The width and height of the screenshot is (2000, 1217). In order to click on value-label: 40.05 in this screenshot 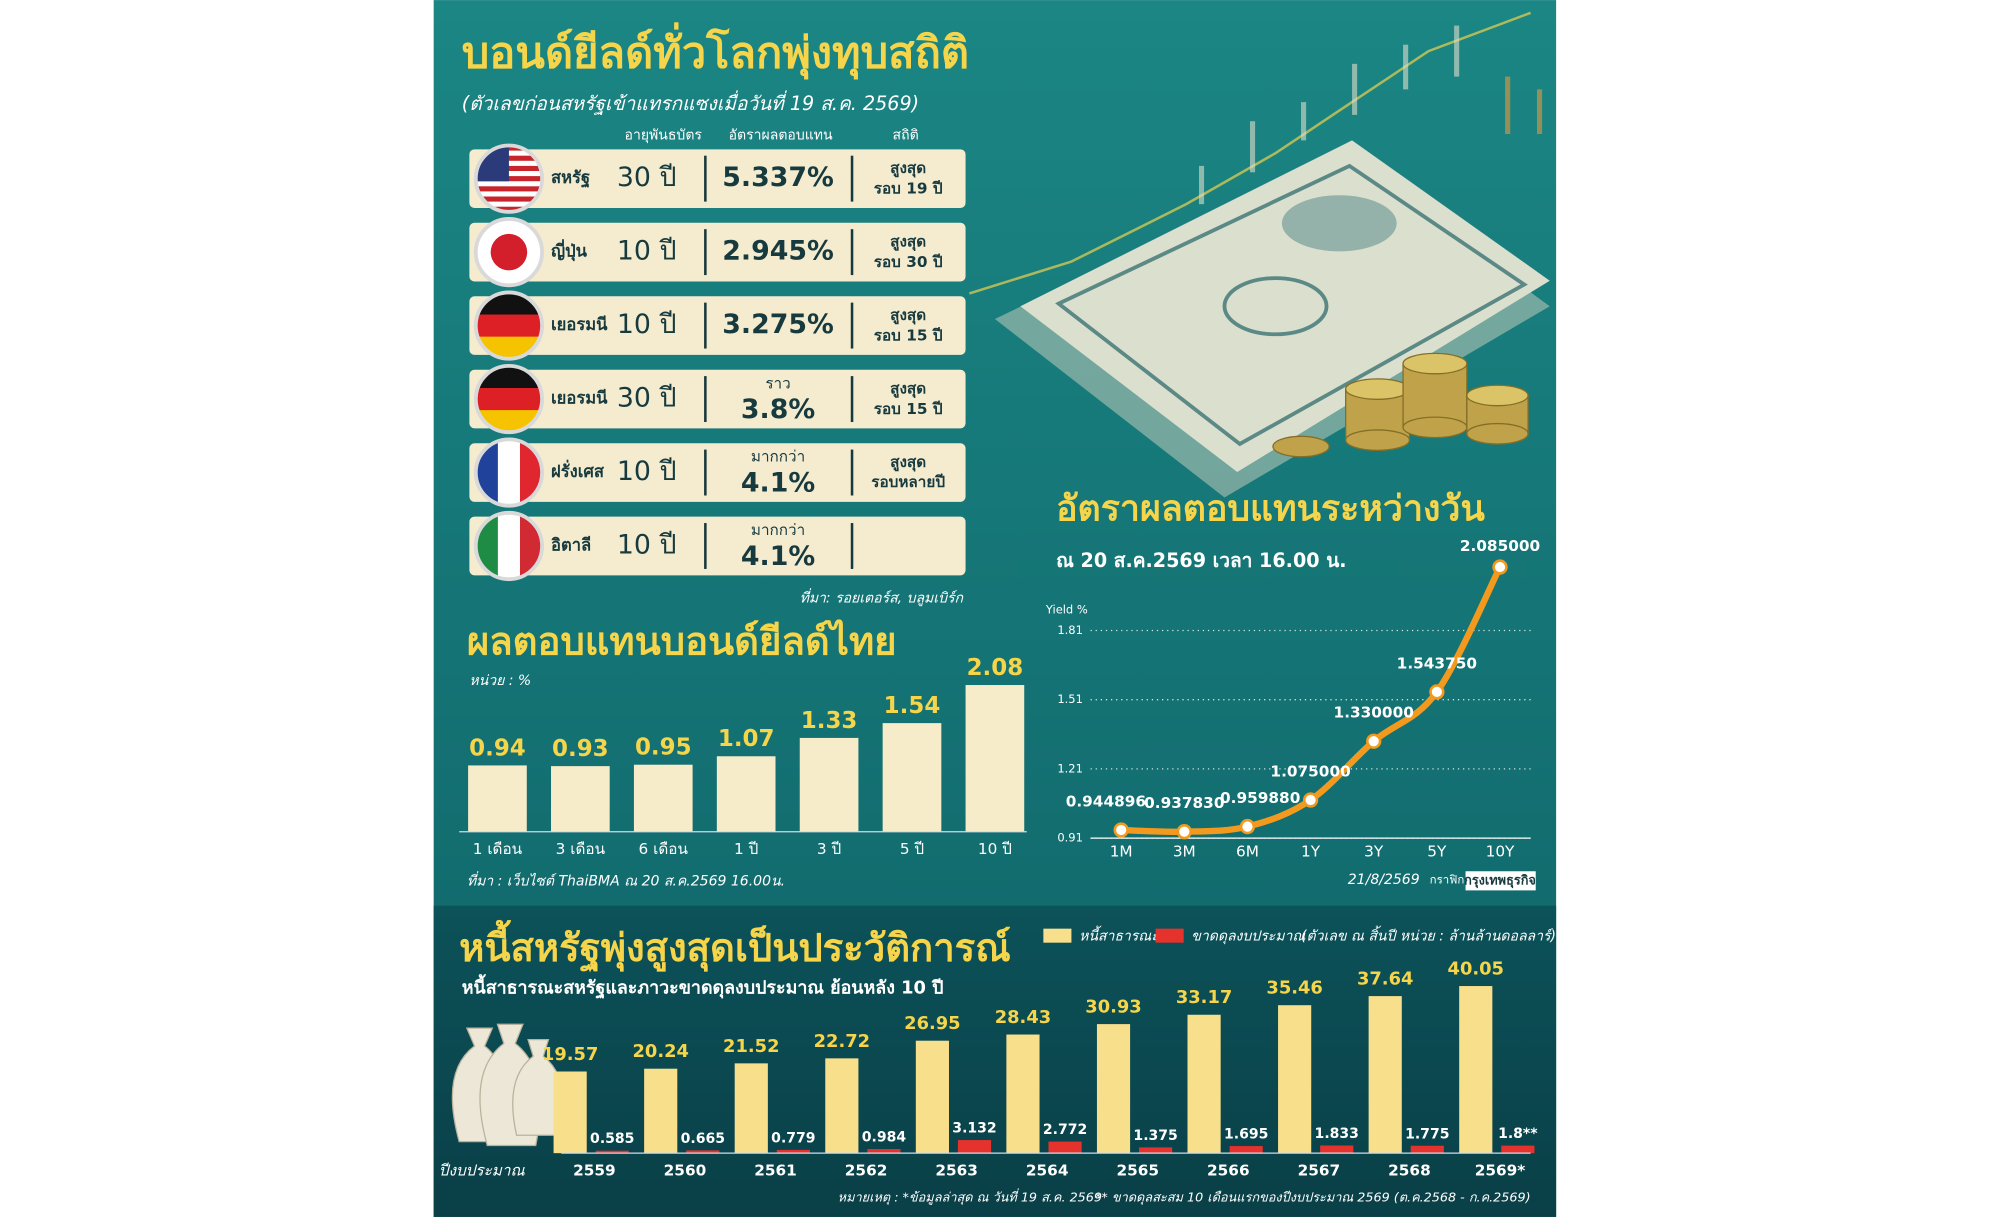, I will do `click(1476, 968)`.